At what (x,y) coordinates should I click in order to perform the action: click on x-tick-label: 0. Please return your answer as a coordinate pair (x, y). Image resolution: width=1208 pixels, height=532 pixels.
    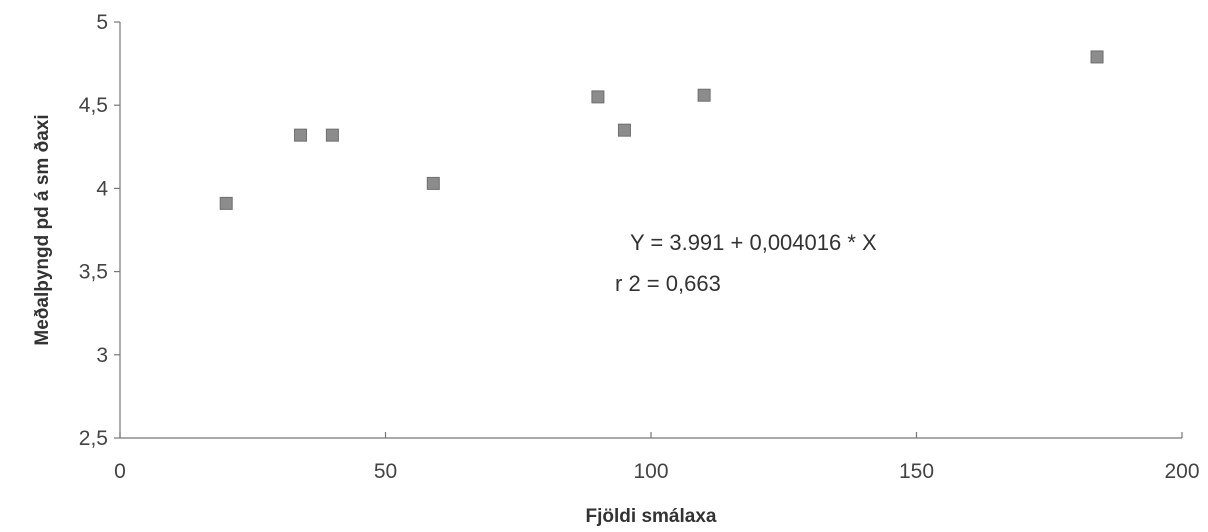
    Looking at the image, I should click on (120, 471).